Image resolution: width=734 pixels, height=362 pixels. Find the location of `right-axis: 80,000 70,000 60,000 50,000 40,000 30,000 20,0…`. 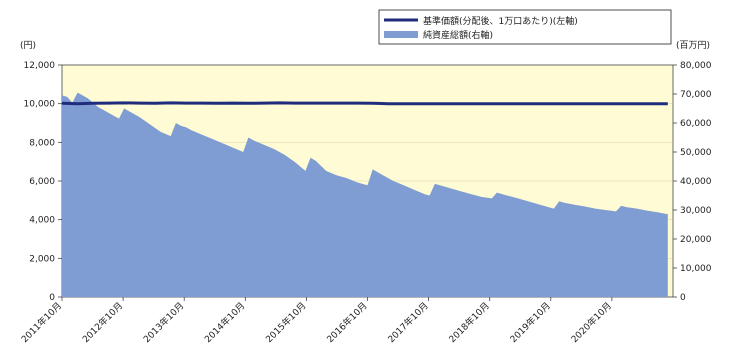

right-axis: 80,000 70,000 60,000 50,000 40,000 30,000 20,0… is located at coordinates (692, 182).